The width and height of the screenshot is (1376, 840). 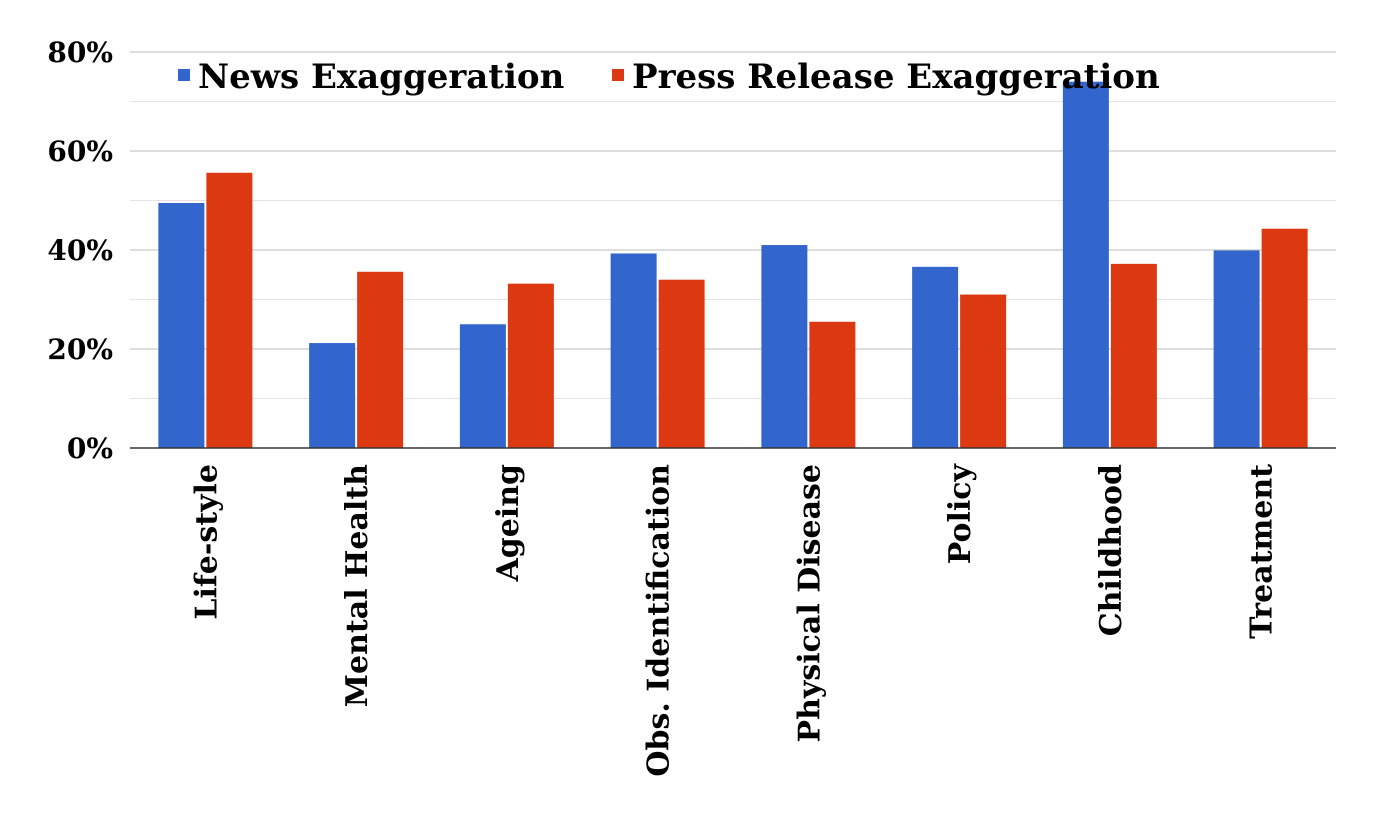 What do you see at coordinates (784, 346) in the screenshot?
I see `bar-news-physical-disease` at bounding box center [784, 346].